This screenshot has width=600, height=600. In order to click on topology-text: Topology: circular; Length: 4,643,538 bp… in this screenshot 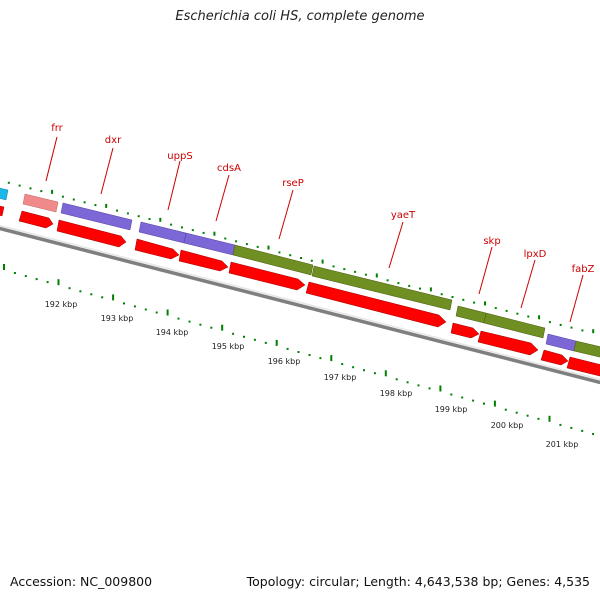, I will do `click(418, 581)`.